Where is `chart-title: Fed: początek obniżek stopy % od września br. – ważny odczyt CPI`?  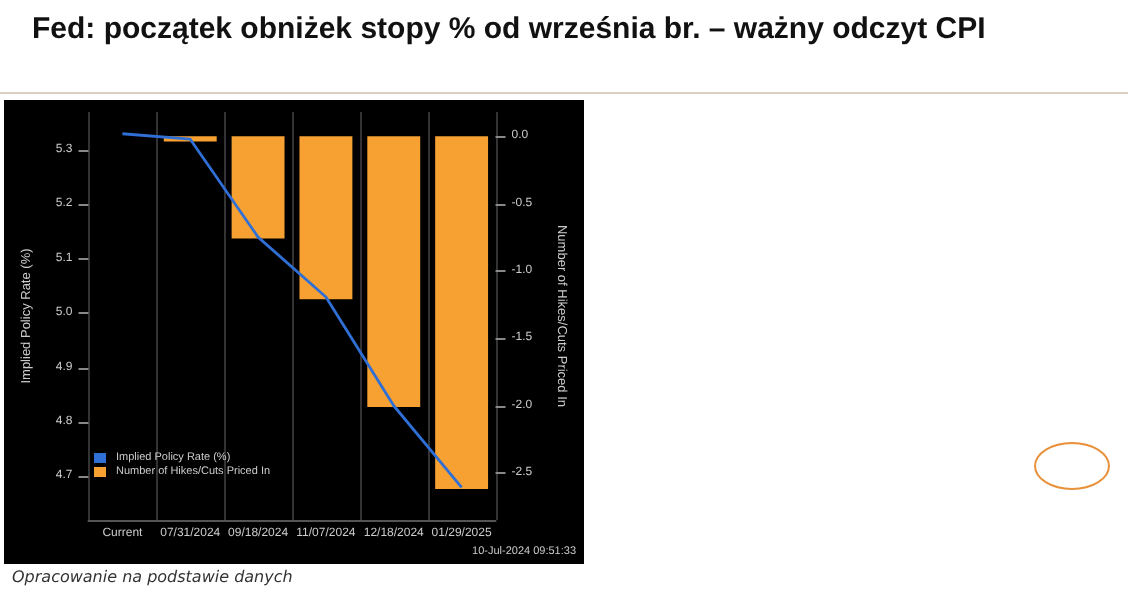
chart-title: Fed: początek obniżek stopy % od września br. – ważny odczyt CPI is located at coordinates (509, 29).